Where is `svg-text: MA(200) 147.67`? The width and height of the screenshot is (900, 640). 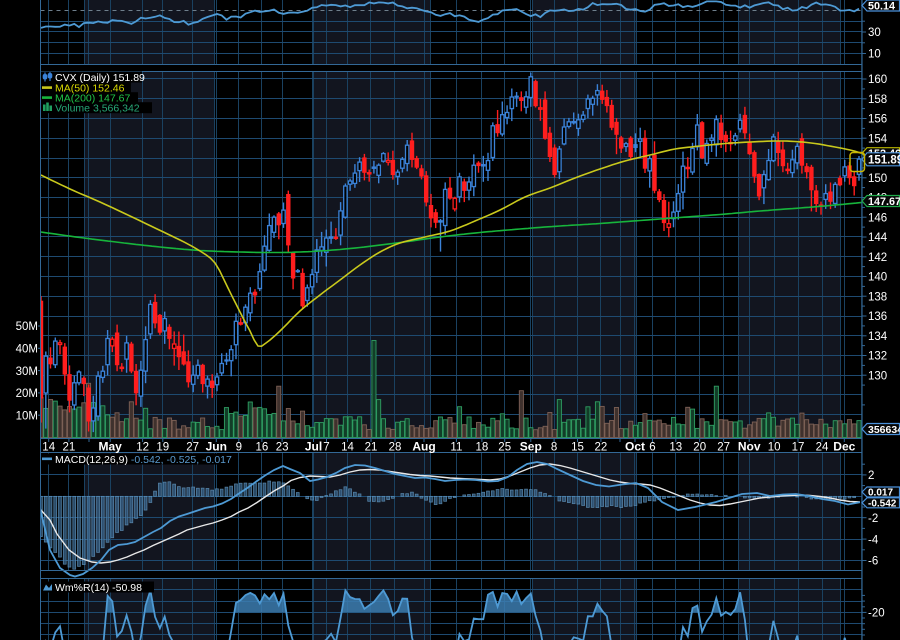 svg-text: MA(200) 147.67 is located at coordinates (92, 99).